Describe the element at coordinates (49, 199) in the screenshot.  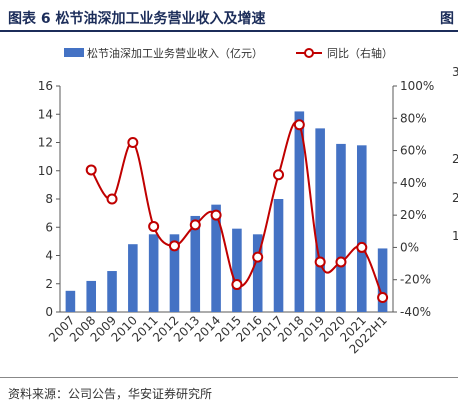
I see `left-axis-tick-label: 8` at that location.